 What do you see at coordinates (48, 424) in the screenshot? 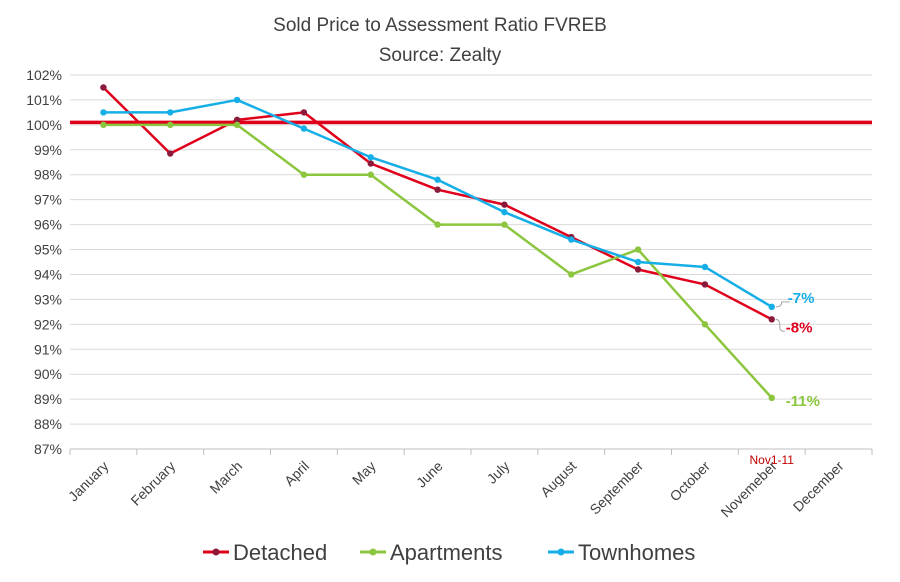
I see `y-tick-label: 88%` at bounding box center [48, 424].